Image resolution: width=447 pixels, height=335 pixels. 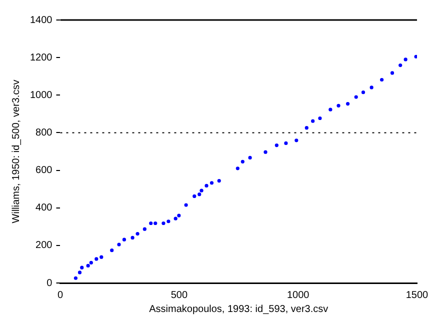 What do you see at coordinates (44, 246) in the screenshot?
I see `y-tick-label: 200` at bounding box center [44, 246].